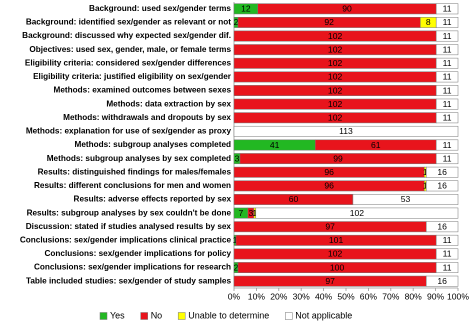 This screenshot has width=474, height=326. What do you see at coordinates (391, 296) in the screenshot?
I see `x-tick-label: 70%` at bounding box center [391, 296].